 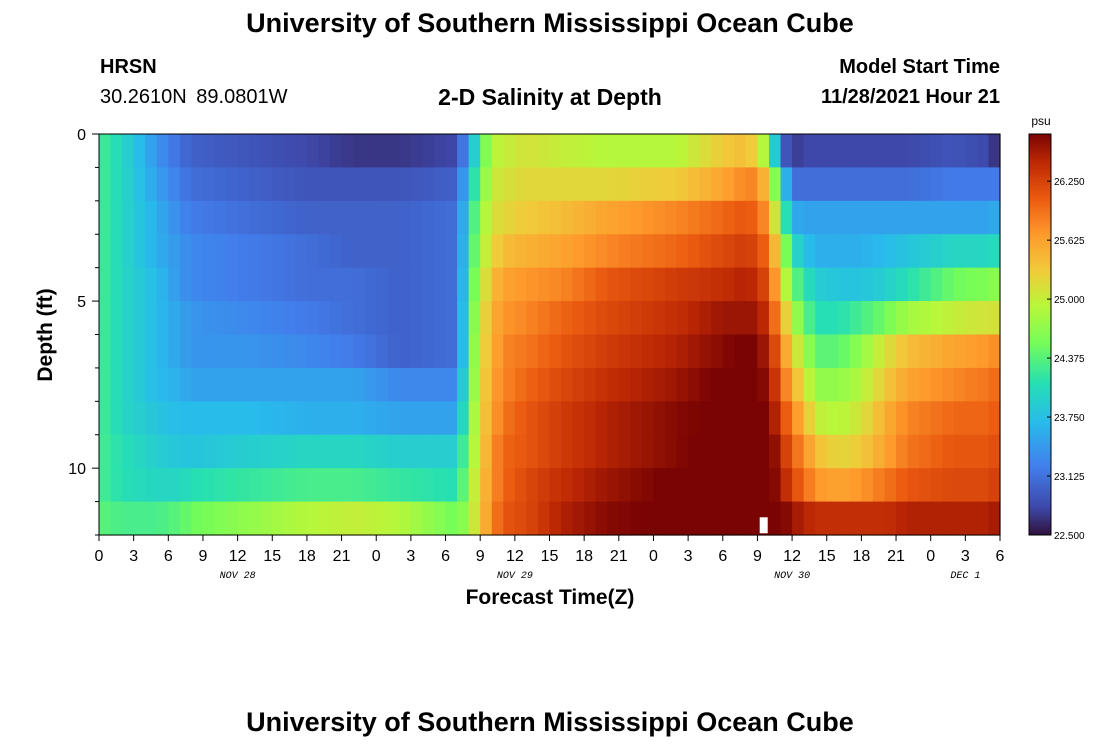 What do you see at coordinates (619, 556) in the screenshot?
I see `x-tick-label: 21` at bounding box center [619, 556].